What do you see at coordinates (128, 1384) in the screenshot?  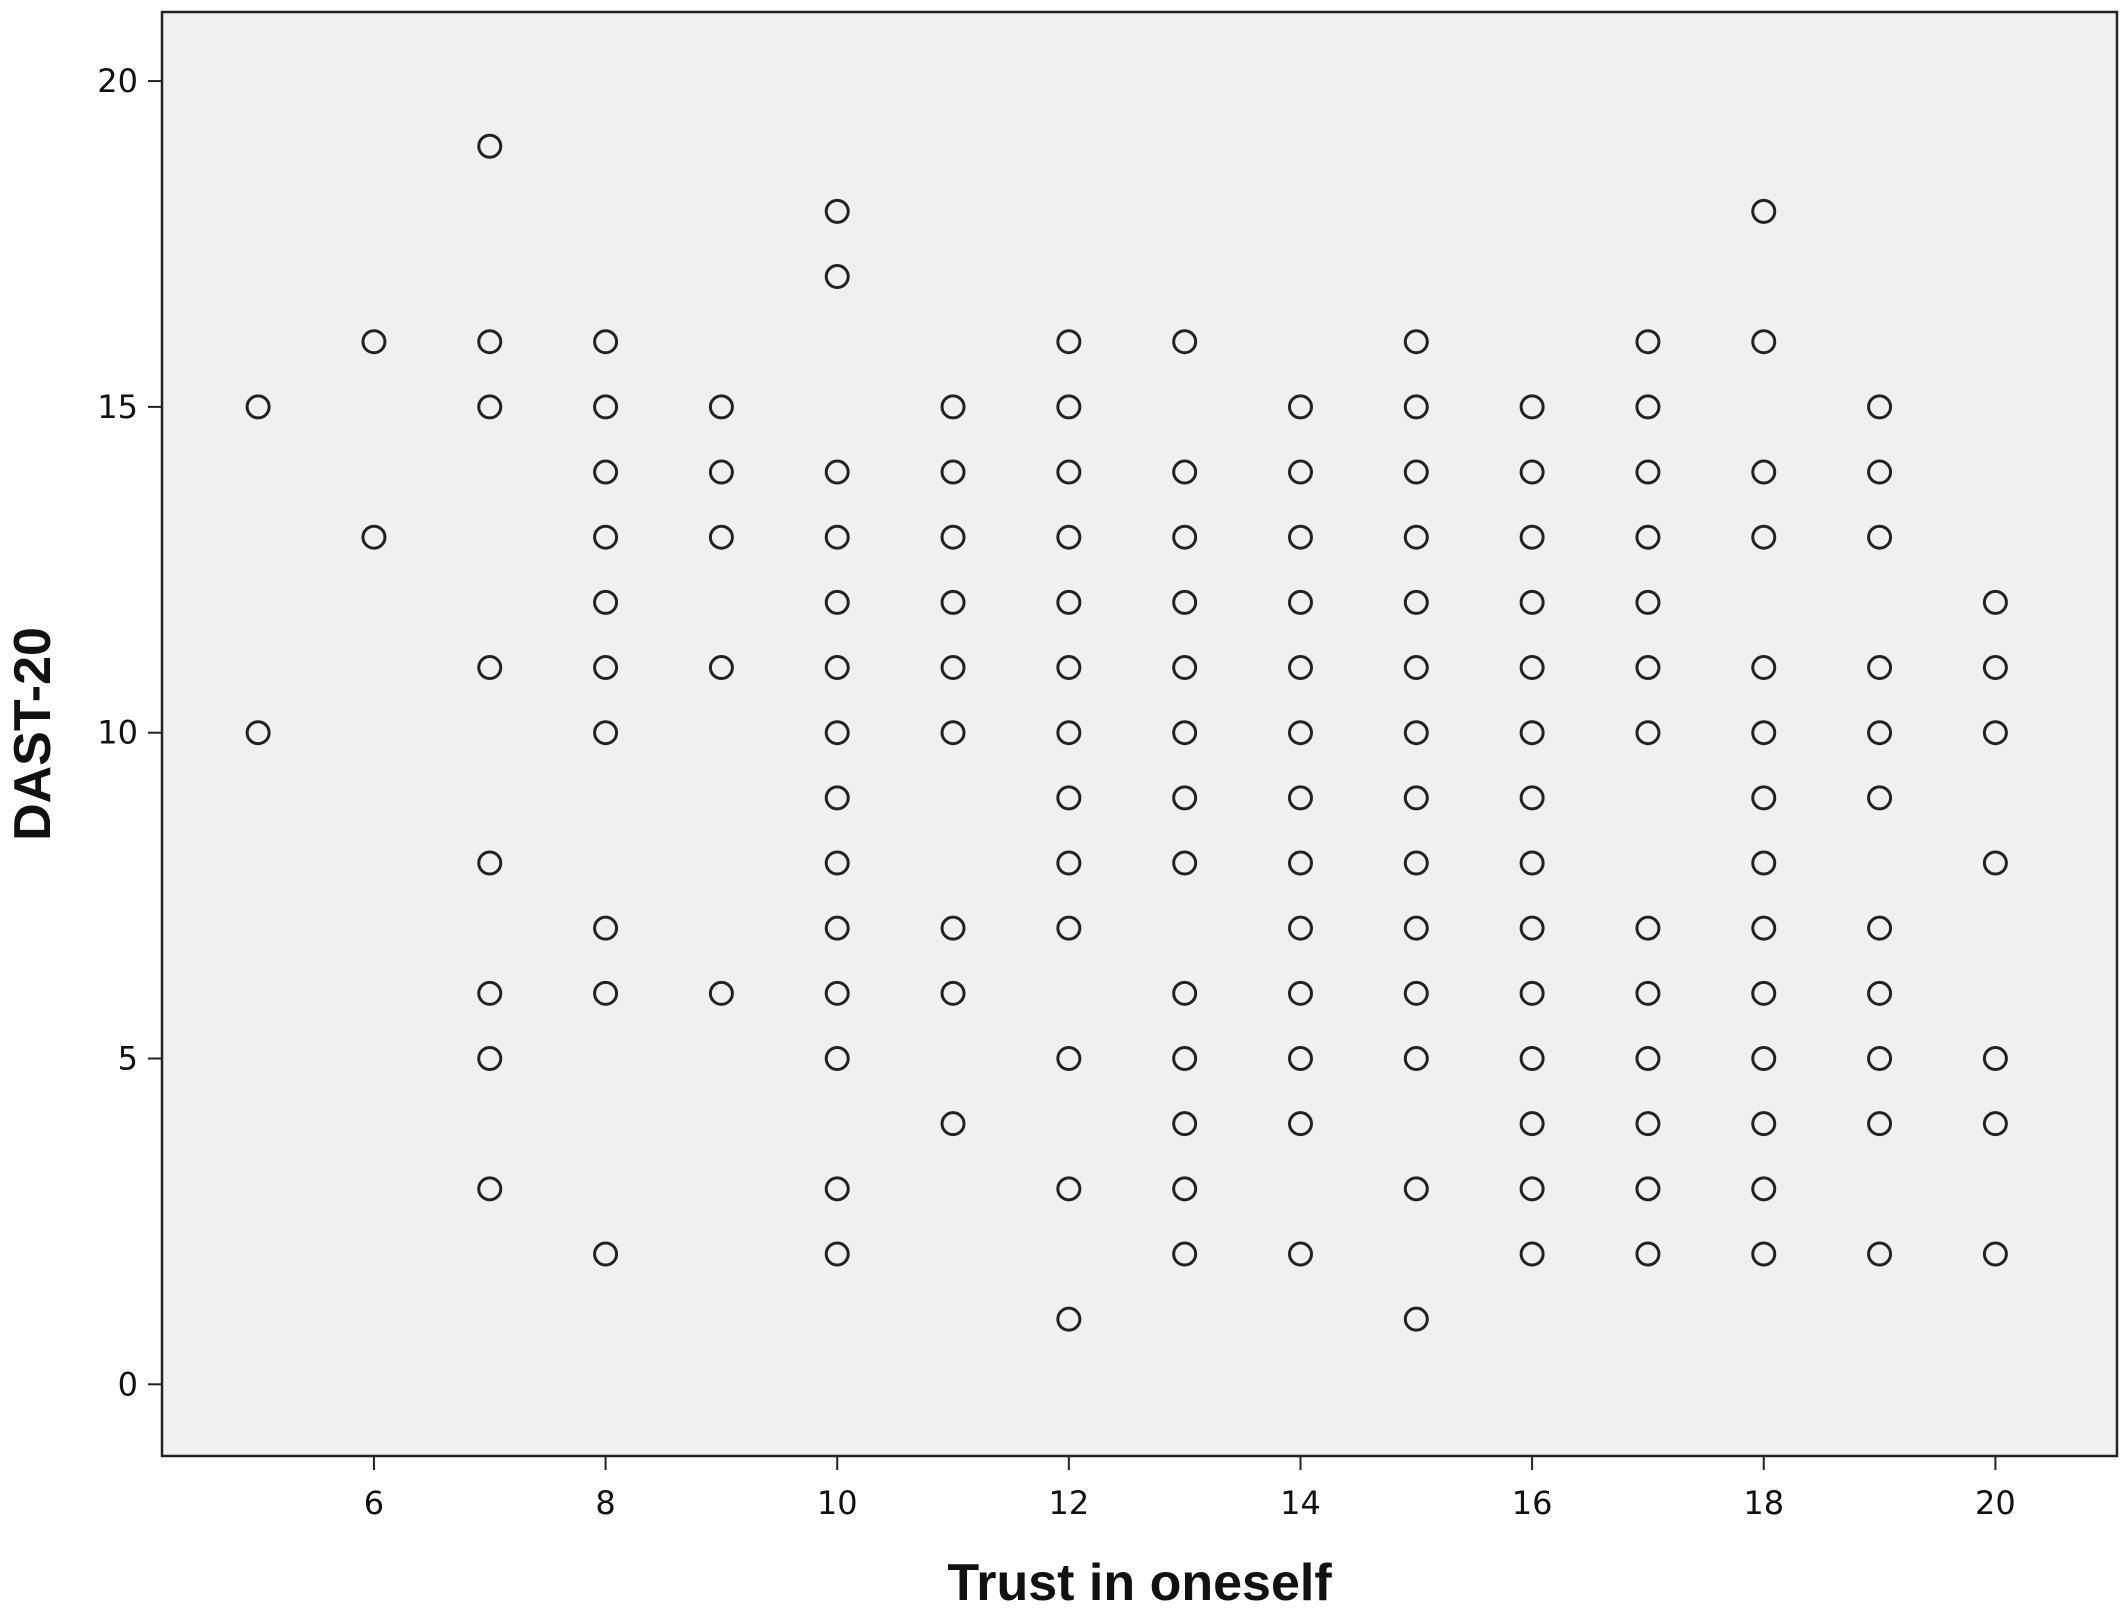 I see `y-tick-label: 0` at bounding box center [128, 1384].